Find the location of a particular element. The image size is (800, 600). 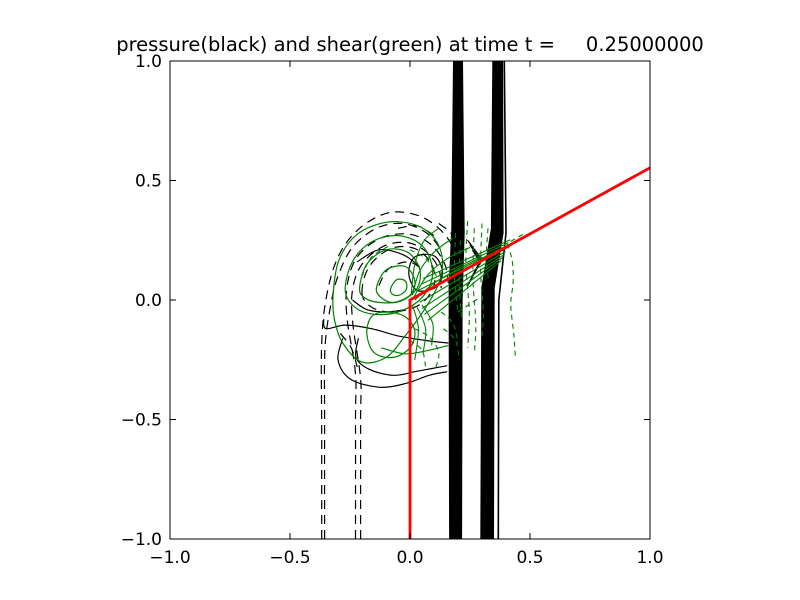

band-edge-line is located at coordinates (502, 300).